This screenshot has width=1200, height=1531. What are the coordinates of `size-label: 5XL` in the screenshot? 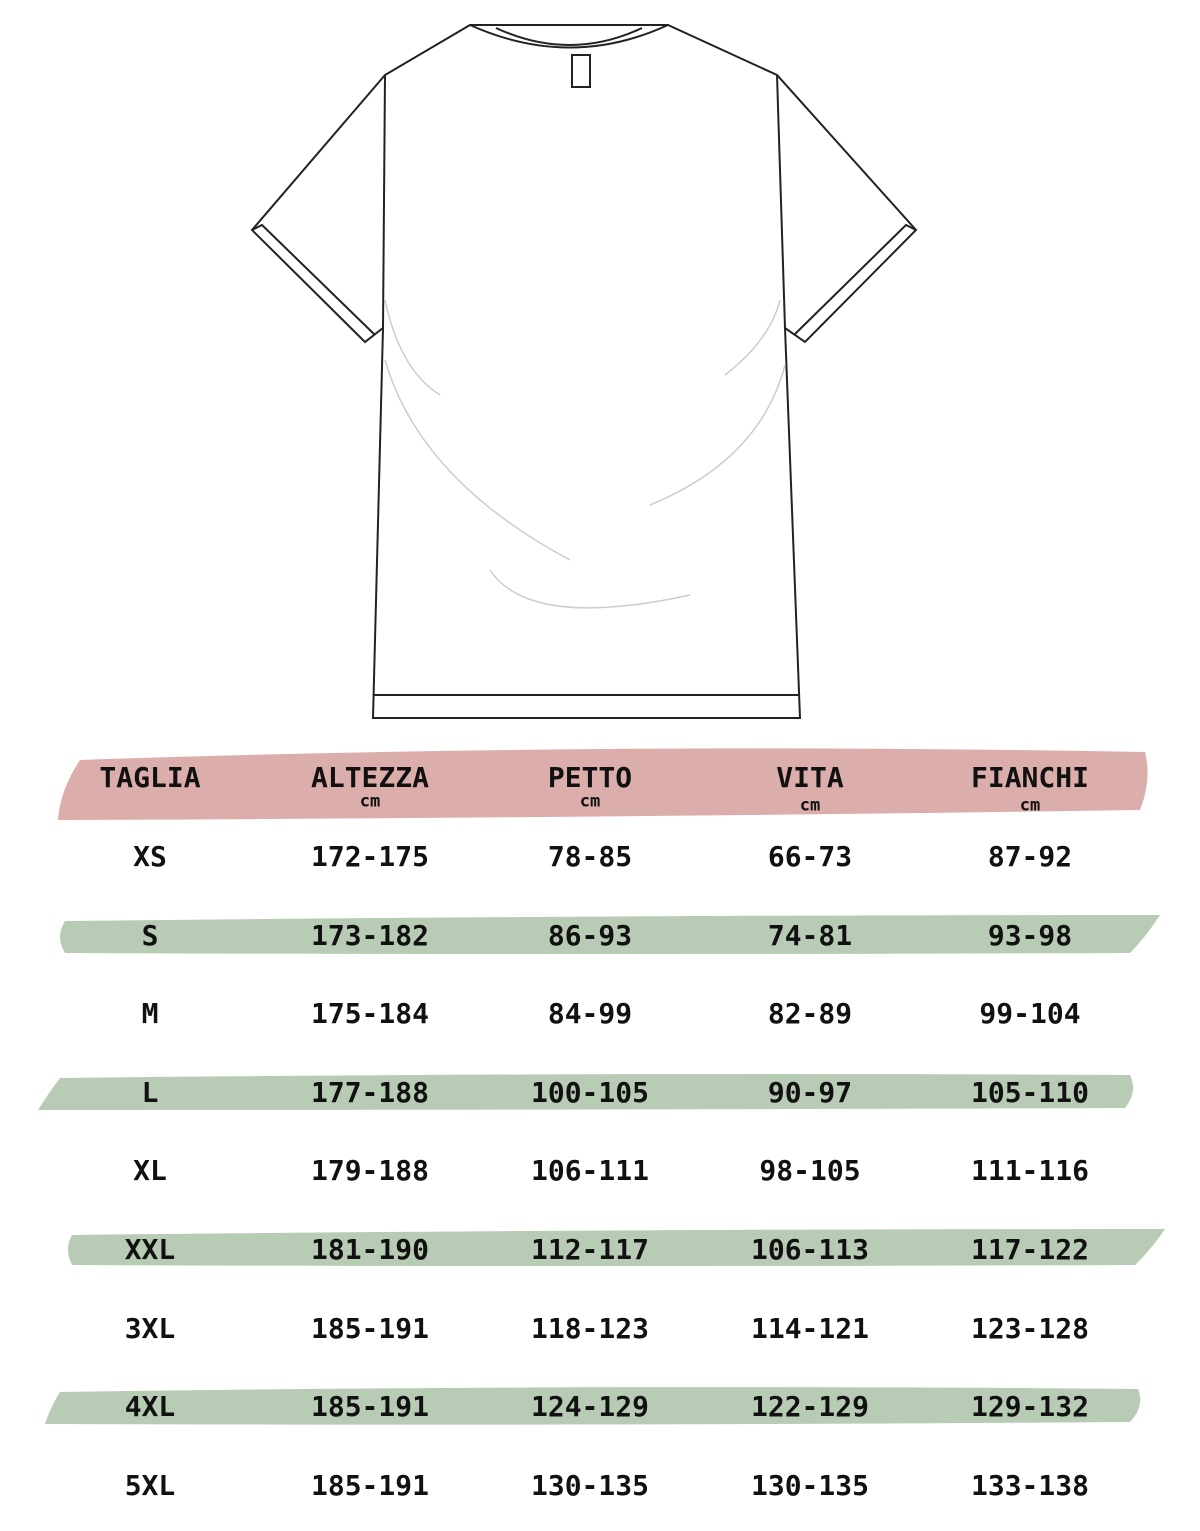 It's located at (150, 1485).